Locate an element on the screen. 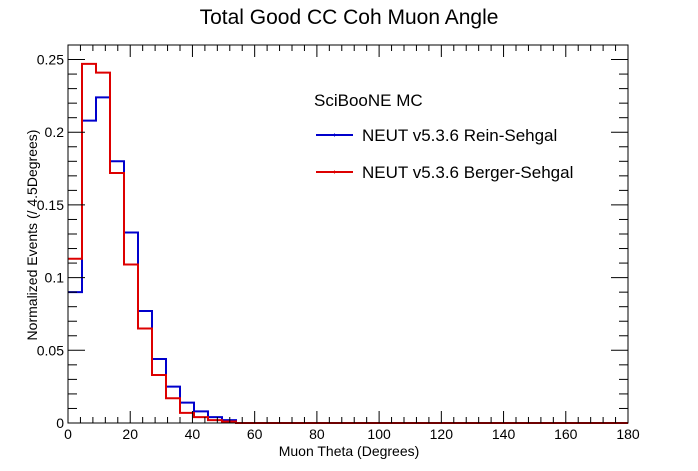 The image size is (698, 471). x-tick-label: 160 is located at coordinates (566, 434).